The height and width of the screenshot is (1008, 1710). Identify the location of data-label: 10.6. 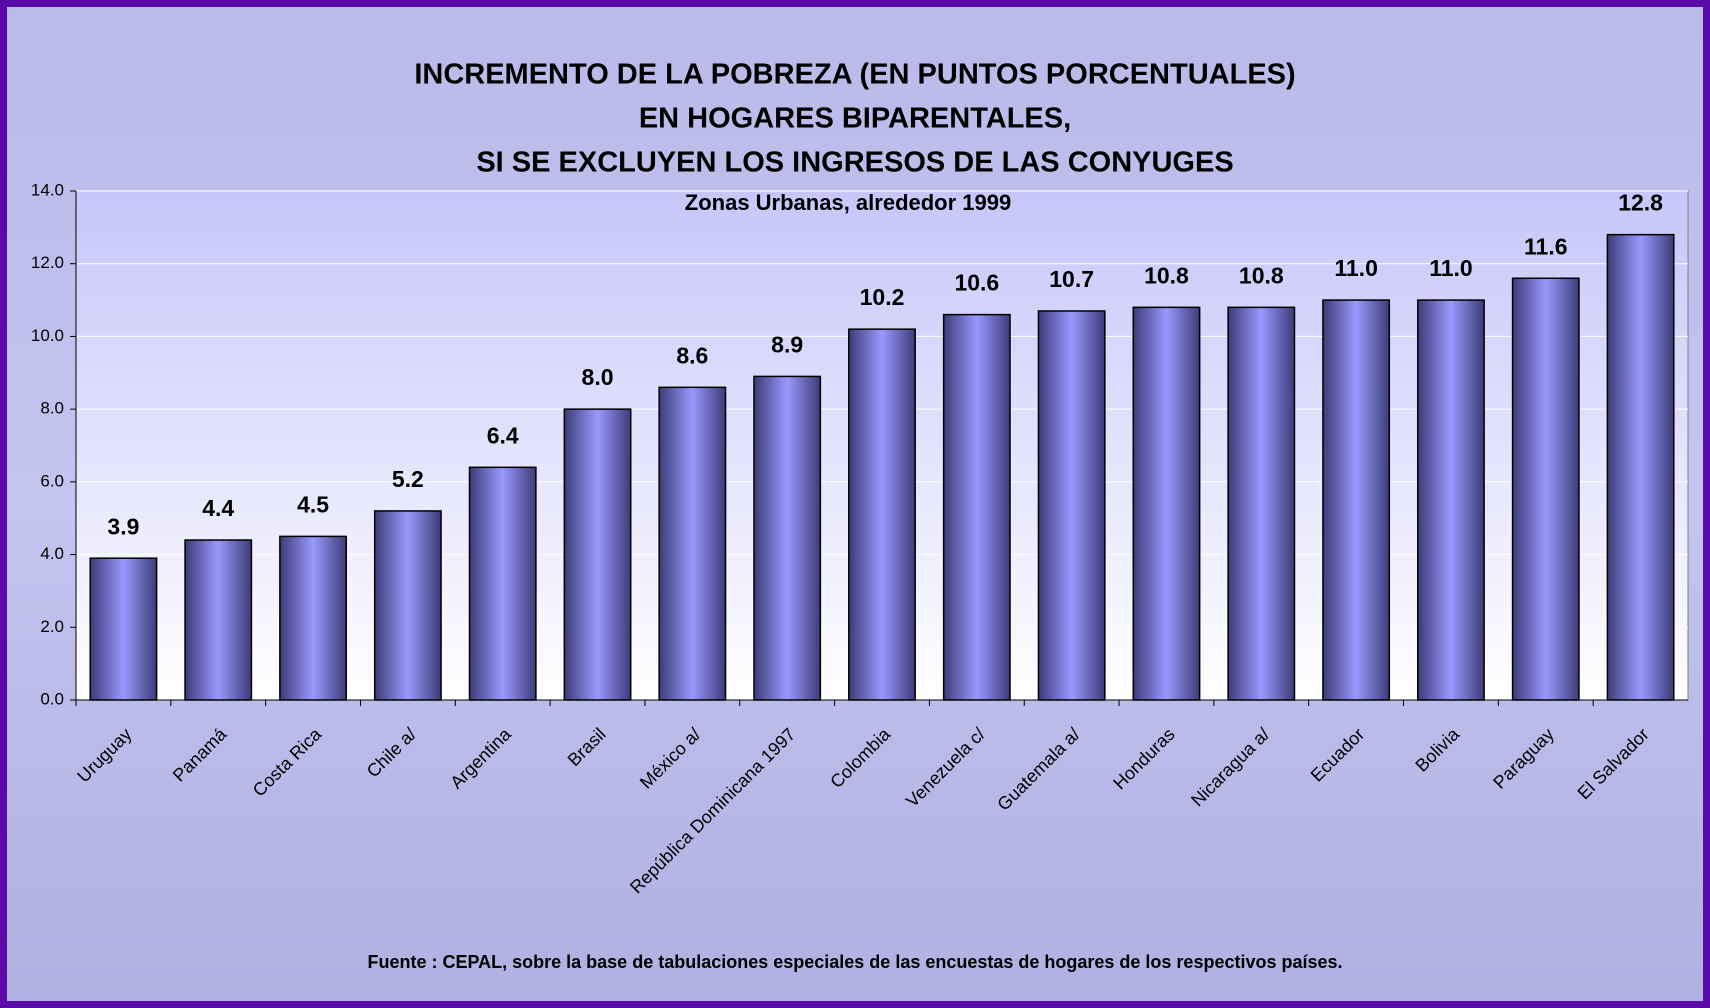
(976, 283).